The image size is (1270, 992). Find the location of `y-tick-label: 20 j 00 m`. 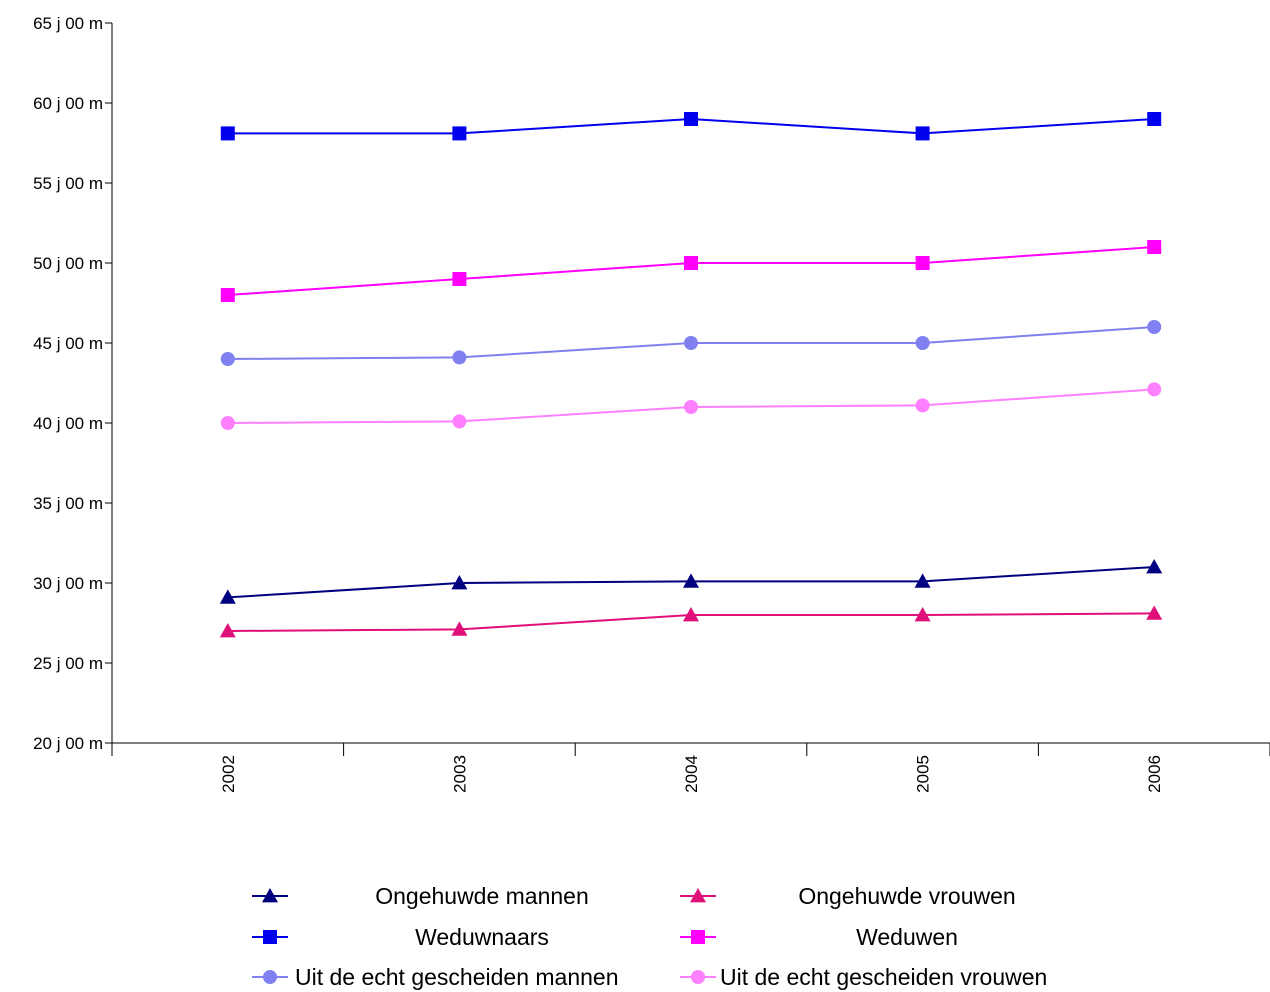

y-tick-label: 20 j 00 m is located at coordinates (68, 743).